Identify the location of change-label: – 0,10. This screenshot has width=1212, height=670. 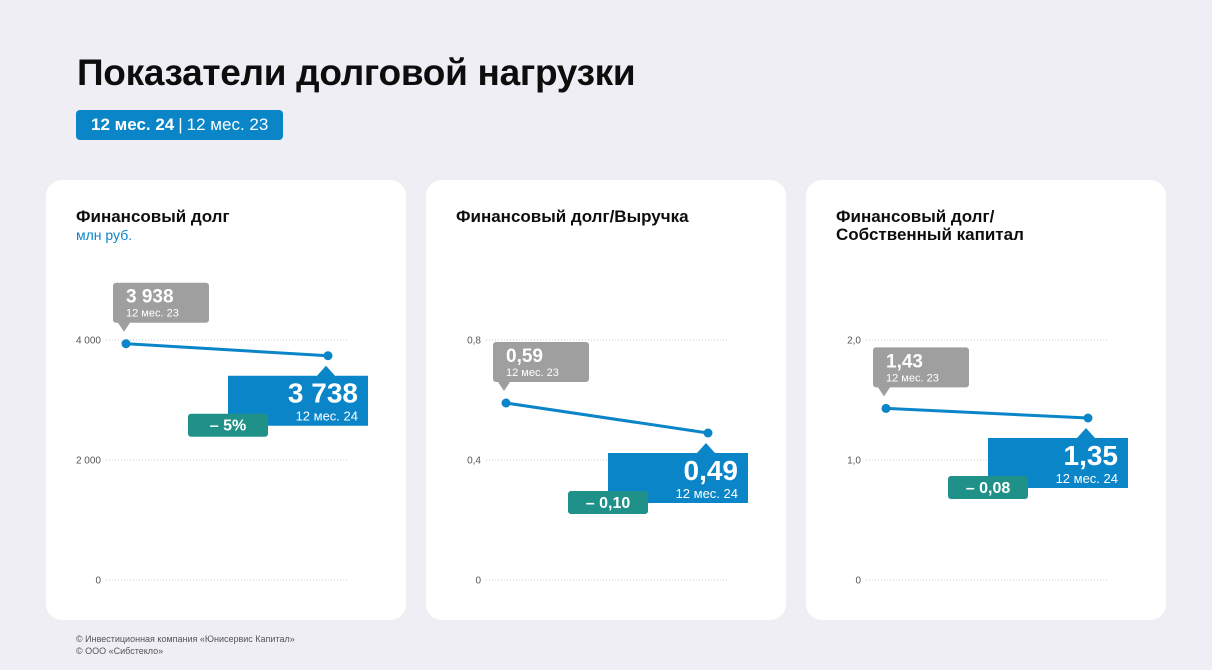
(608, 503).